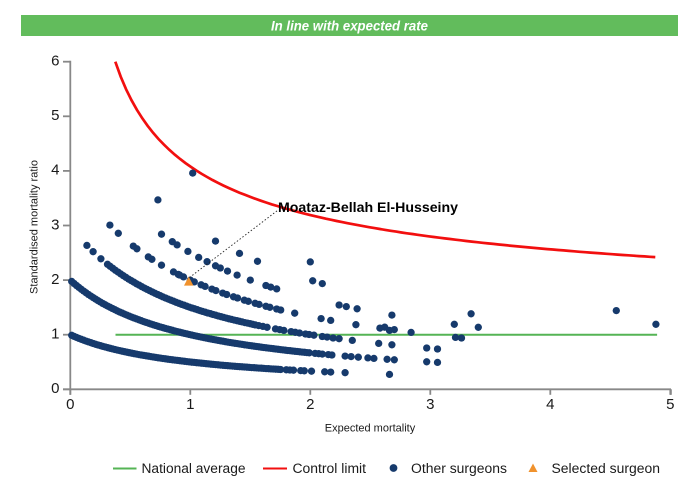  I want to click on svg-text: National average, so click(194, 468).